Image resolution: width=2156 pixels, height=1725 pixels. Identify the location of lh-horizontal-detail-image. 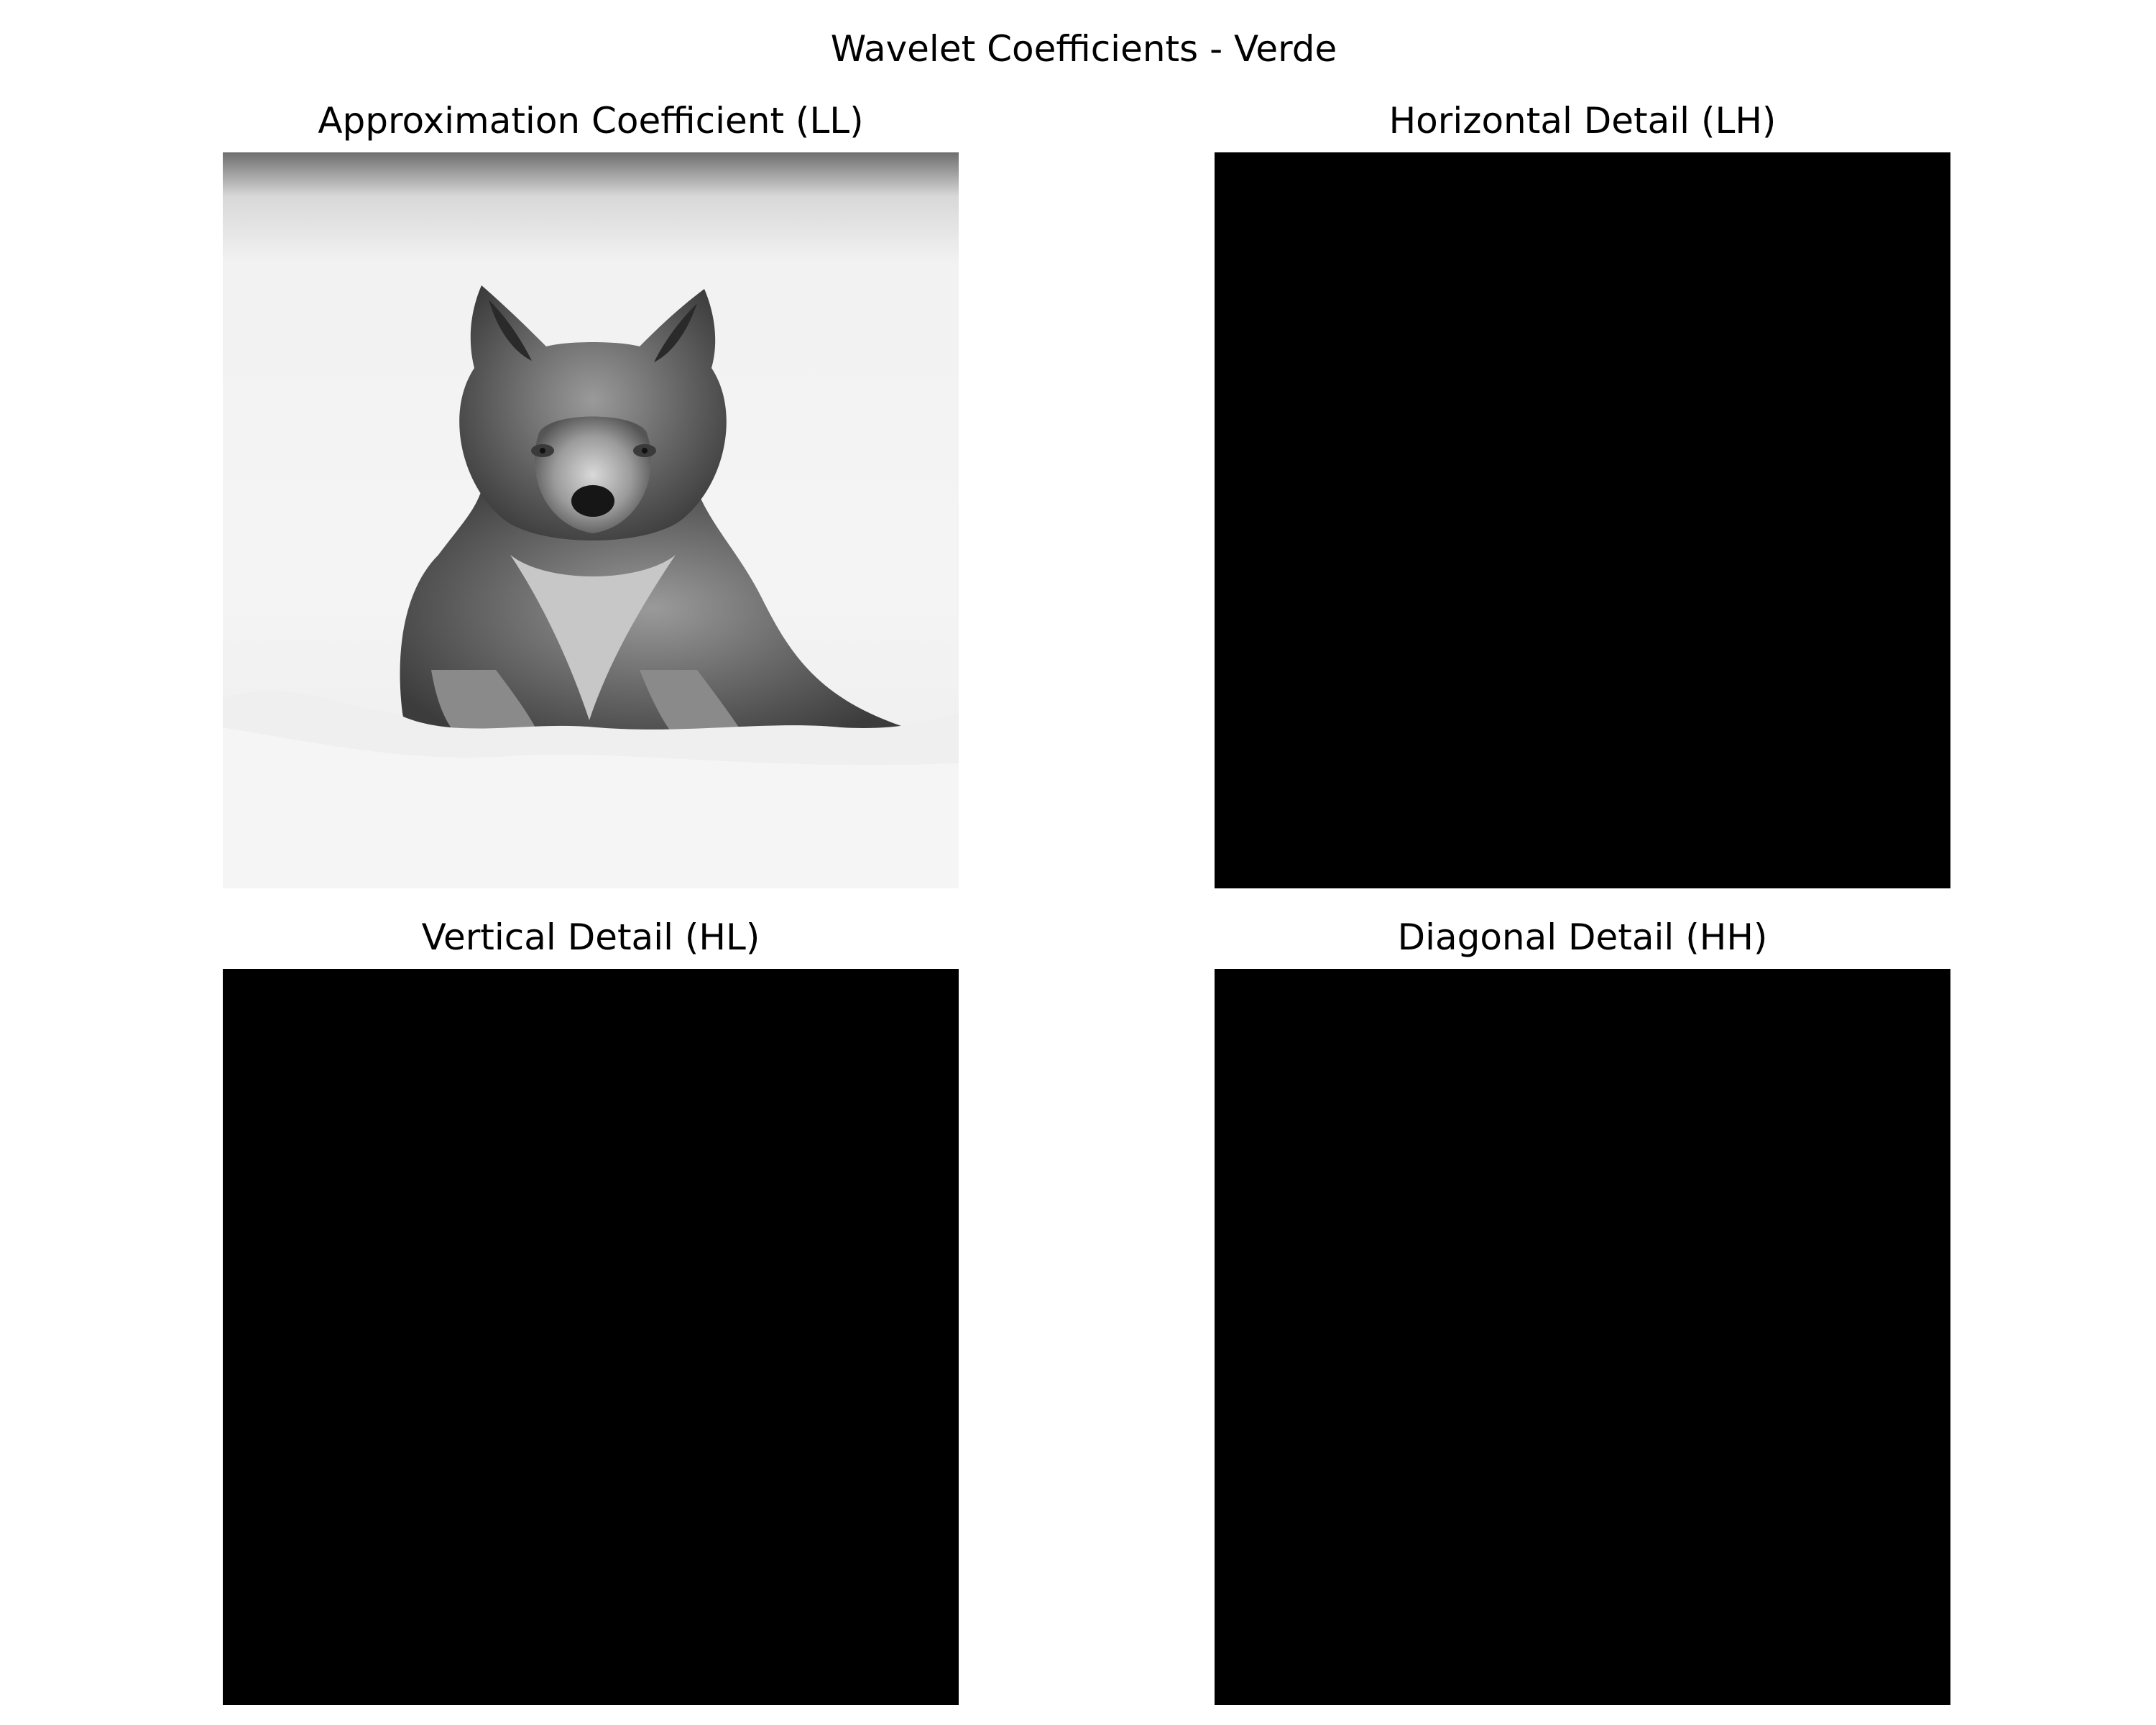
(1582, 520).